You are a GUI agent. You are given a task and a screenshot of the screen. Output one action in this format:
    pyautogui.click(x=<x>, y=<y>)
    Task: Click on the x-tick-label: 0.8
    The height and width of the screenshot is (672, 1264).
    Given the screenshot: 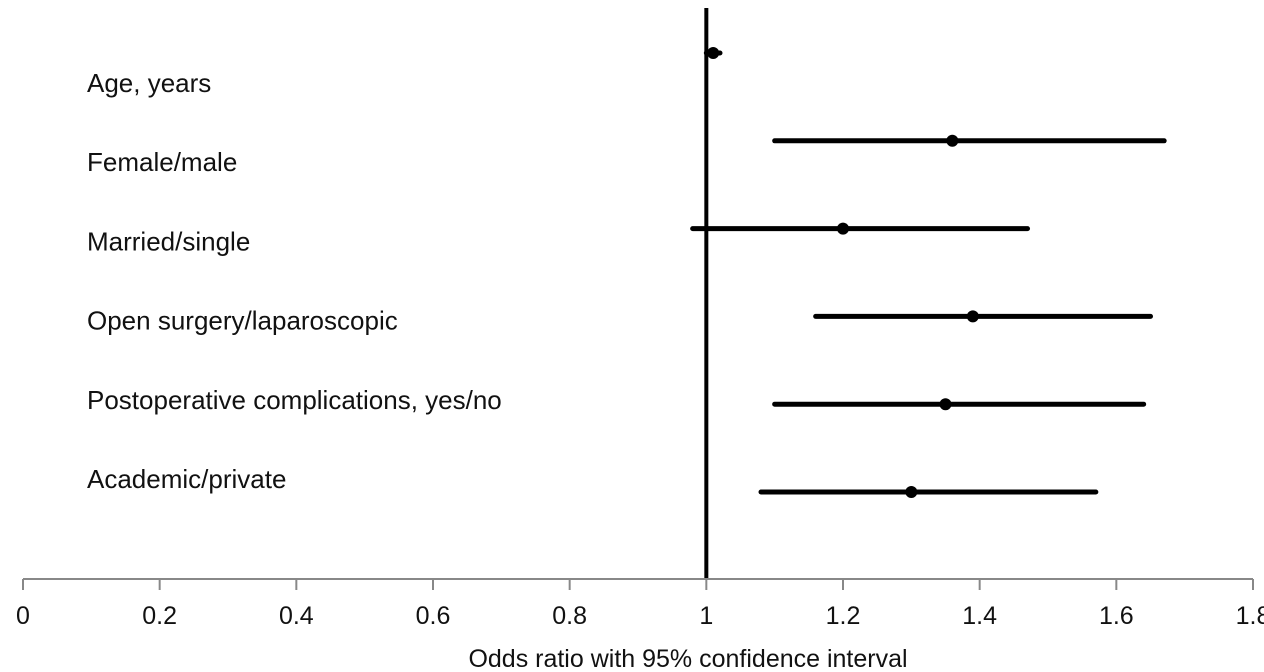 What is the action you would take?
    pyautogui.click(x=569, y=616)
    